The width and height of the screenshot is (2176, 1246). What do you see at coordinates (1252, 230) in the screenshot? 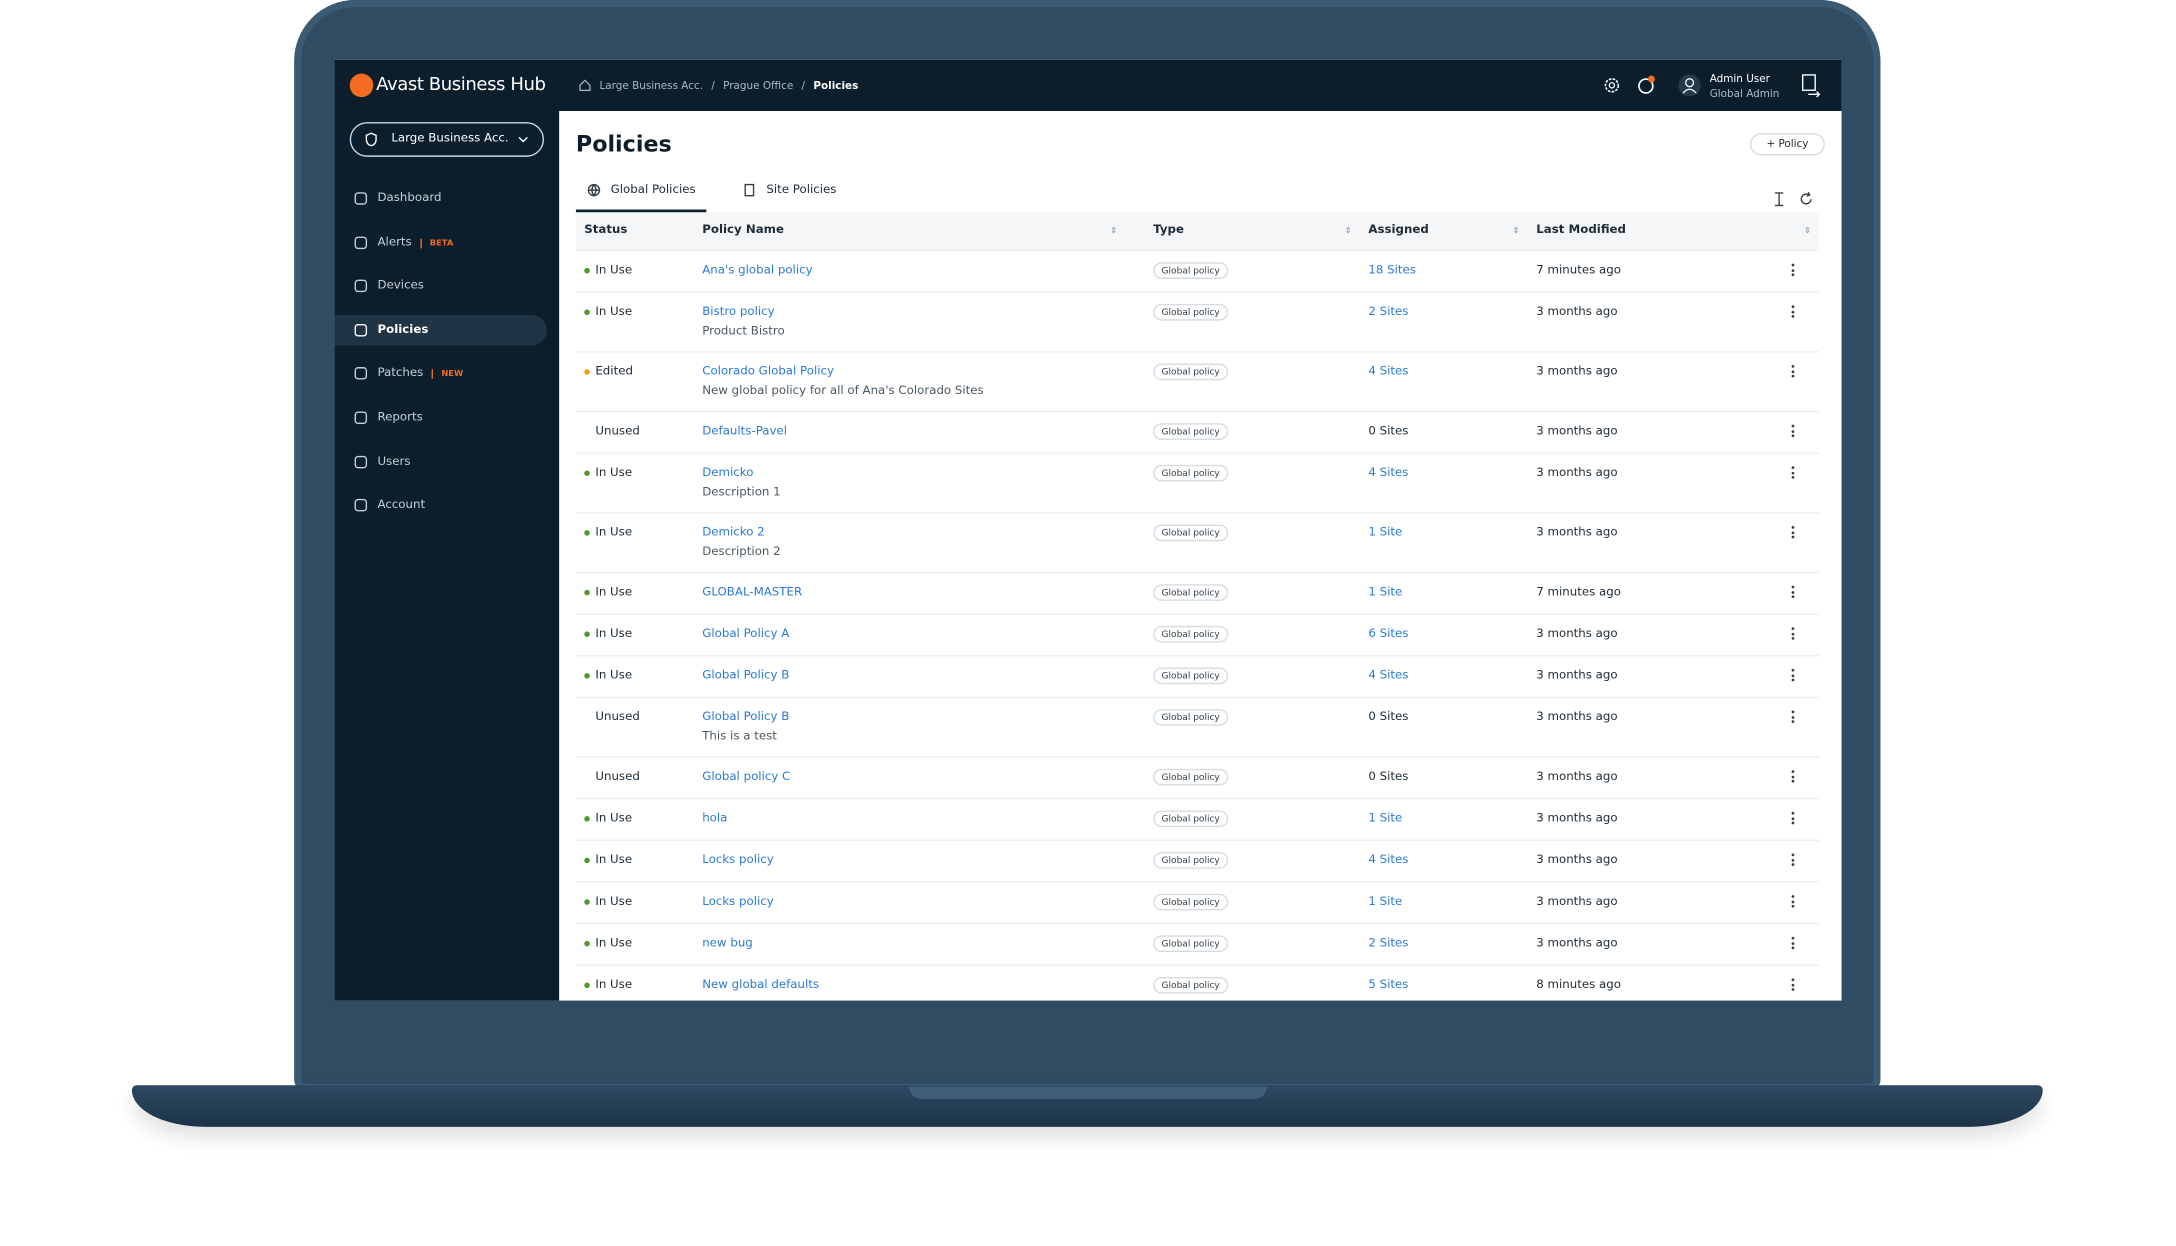
I see `column-header: Type ⇕` at bounding box center [1252, 230].